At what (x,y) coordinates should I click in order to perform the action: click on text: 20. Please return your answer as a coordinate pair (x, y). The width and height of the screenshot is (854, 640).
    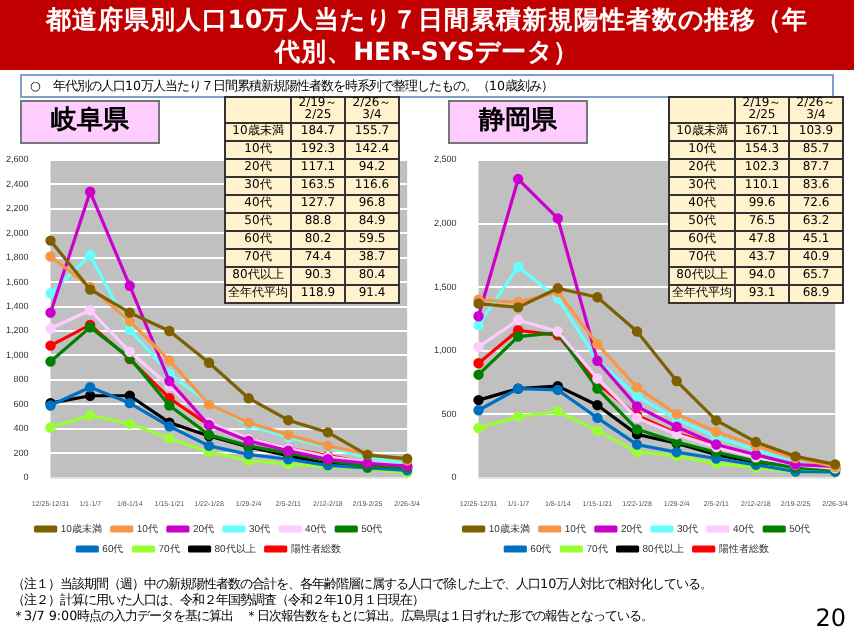
    Looking at the image, I should click on (830, 618).